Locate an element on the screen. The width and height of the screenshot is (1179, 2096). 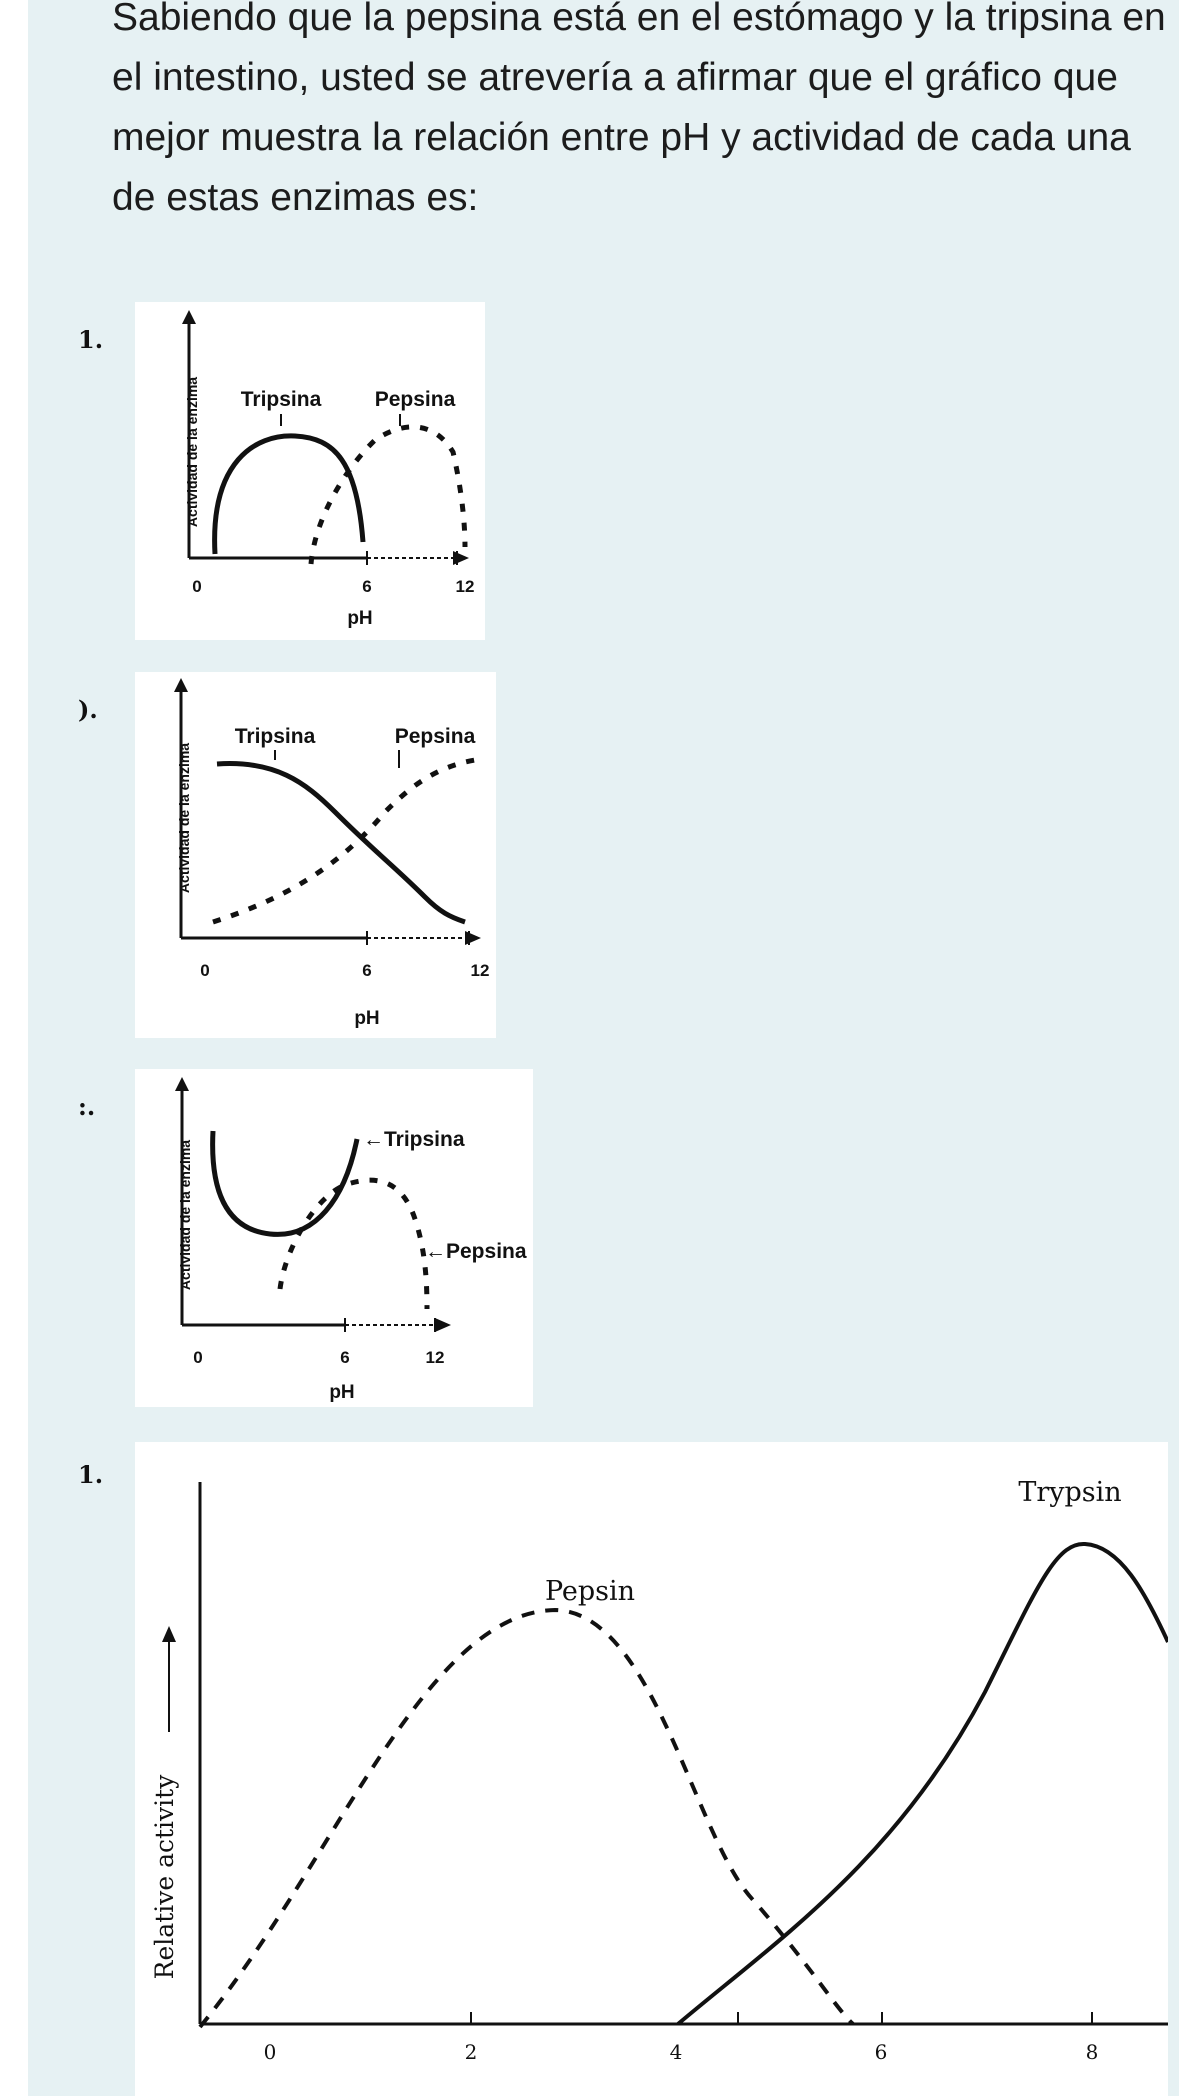
pepsin-curve is located at coordinates (526, 1818).